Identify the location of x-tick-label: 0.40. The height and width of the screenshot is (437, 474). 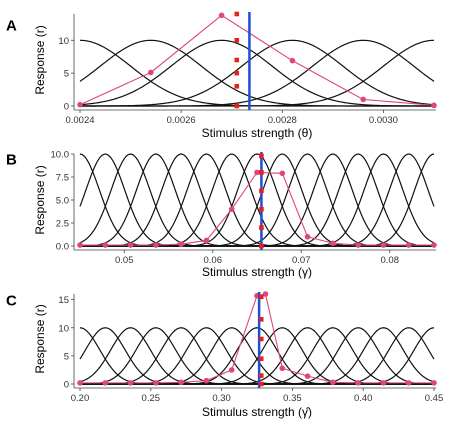
(363, 398).